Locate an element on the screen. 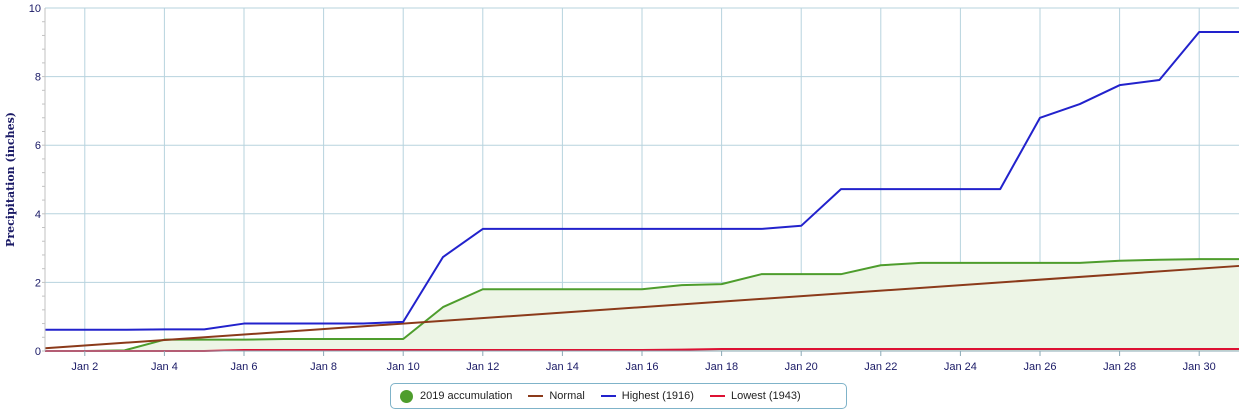 The image size is (1242, 414). series-line is located at coordinates (642, 349).